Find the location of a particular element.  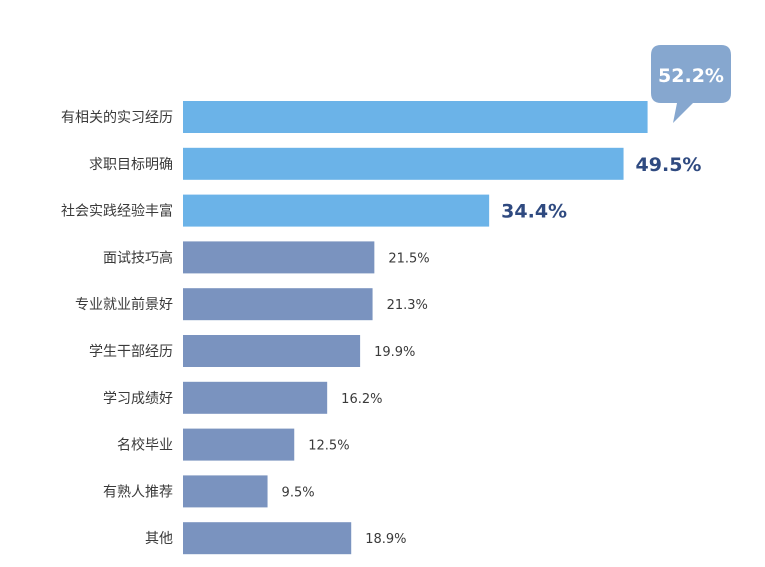

category-label: 名校毕业 is located at coordinates (145, 445).